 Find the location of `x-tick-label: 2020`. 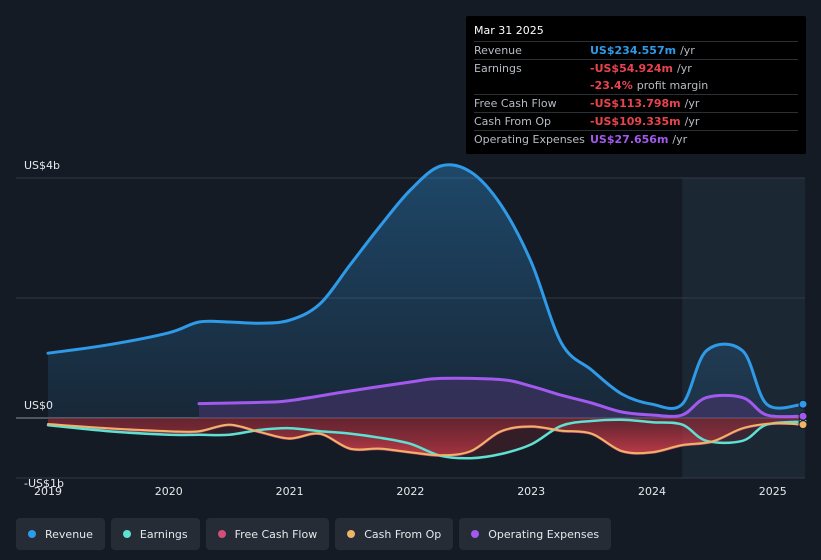

x-tick-label: 2020 is located at coordinates (169, 491).